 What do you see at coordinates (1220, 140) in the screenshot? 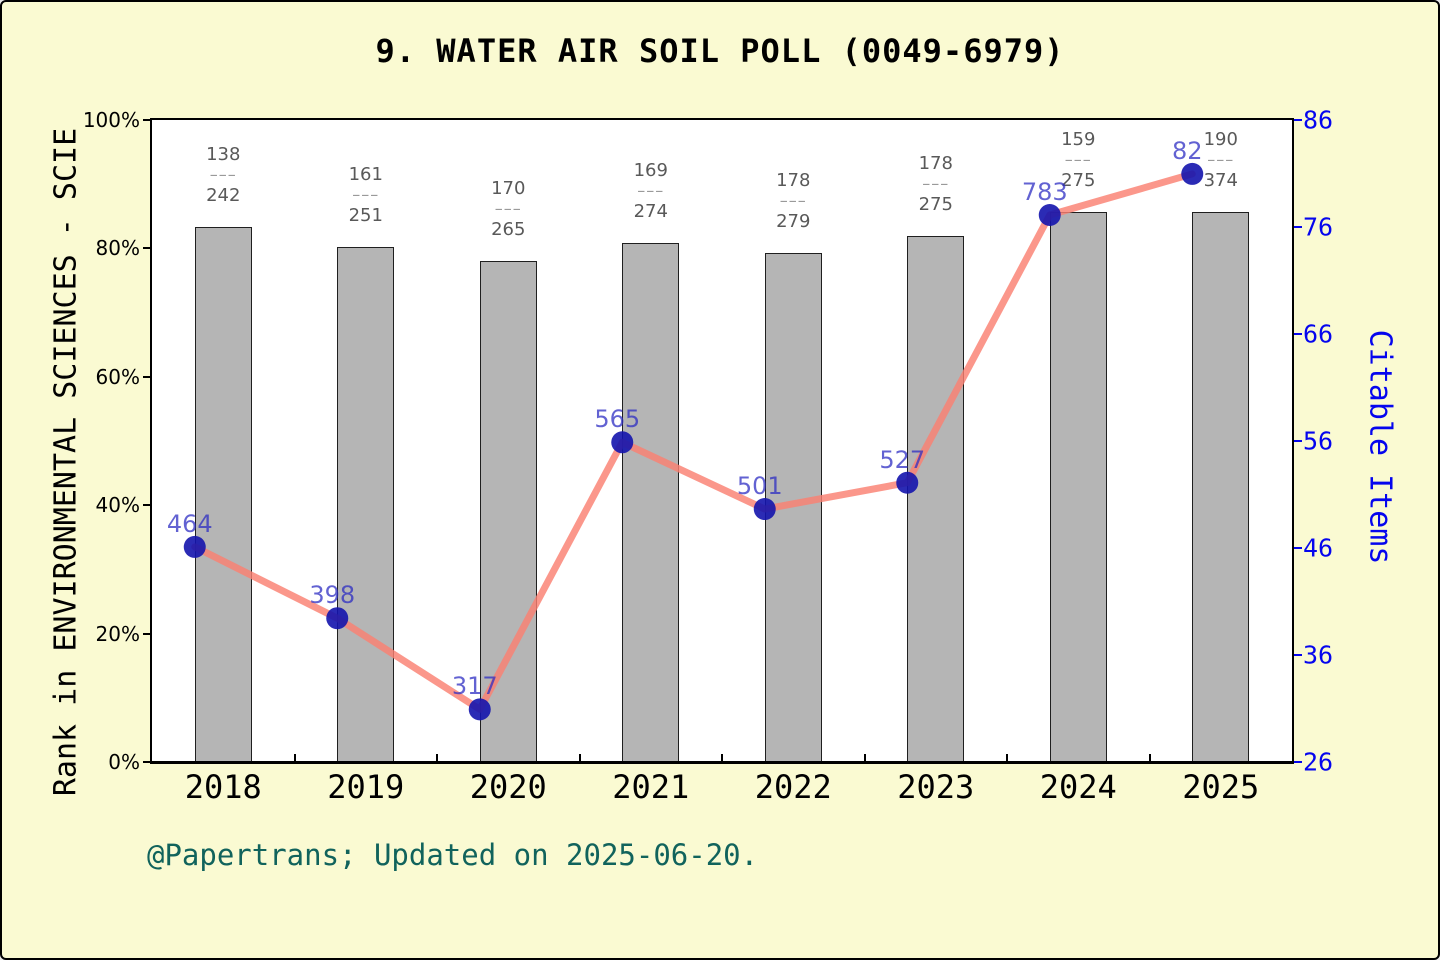
I see `fraction-numerator: 190` at bounding box center [1220, 140].